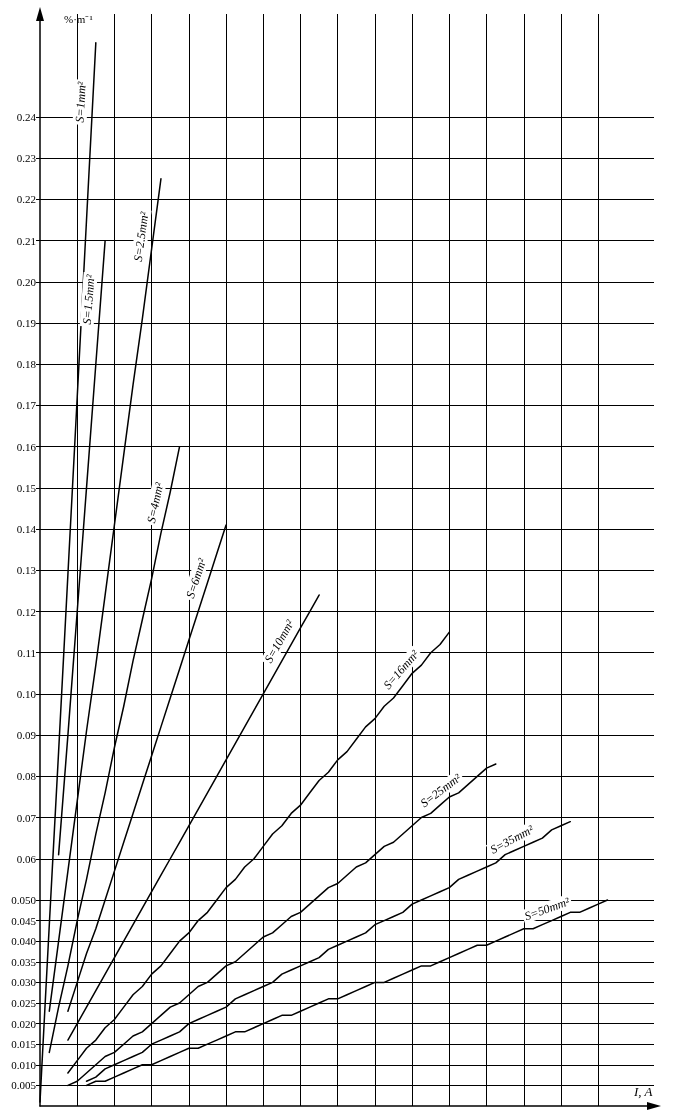 This screenshot has height=1114, width=682. What do you see at coordinates (26, 323) in the screenshot?
I see `y-tick-label: 0.19` at bounding box center [26, 323].